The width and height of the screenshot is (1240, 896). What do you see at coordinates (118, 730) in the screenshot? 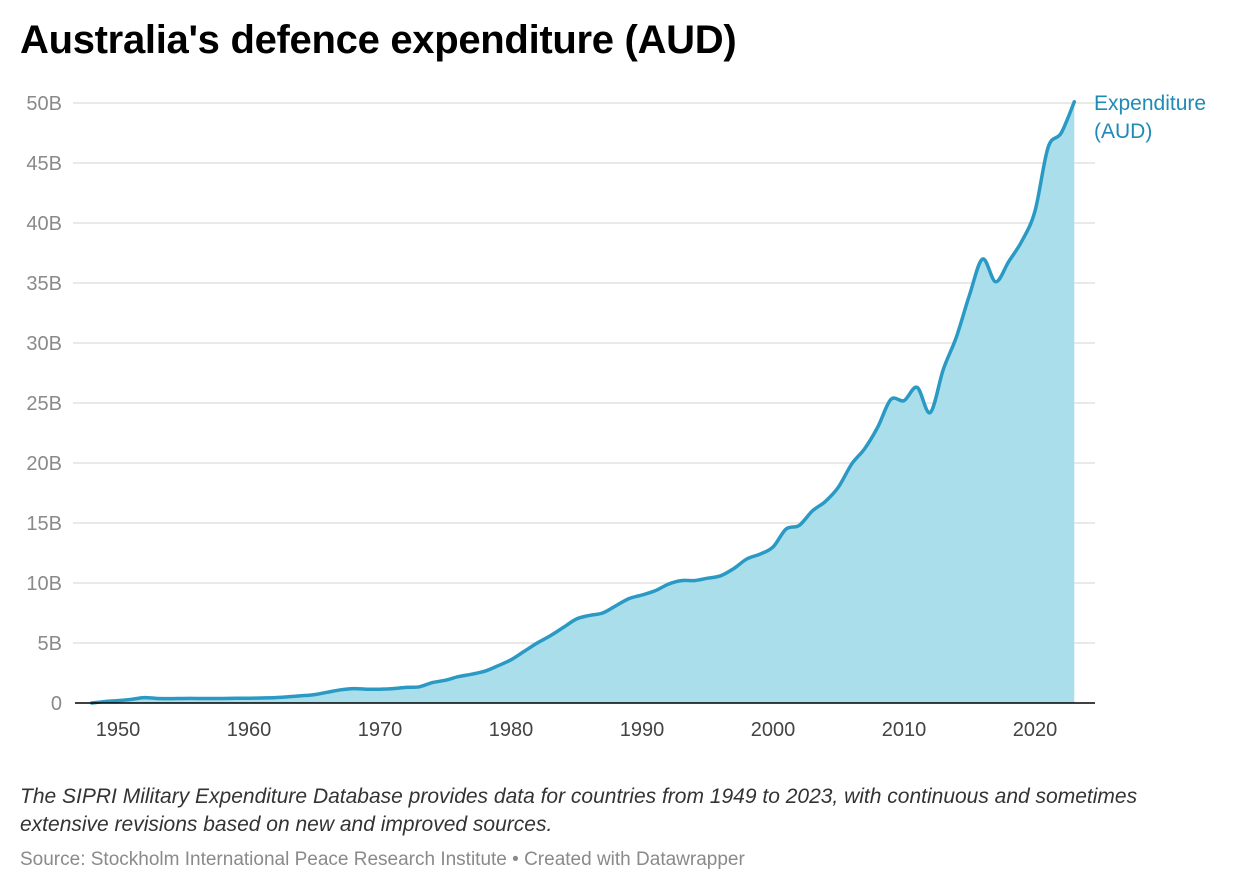
I see `x-tick-label: 1950` at bounding box center [118, 730].